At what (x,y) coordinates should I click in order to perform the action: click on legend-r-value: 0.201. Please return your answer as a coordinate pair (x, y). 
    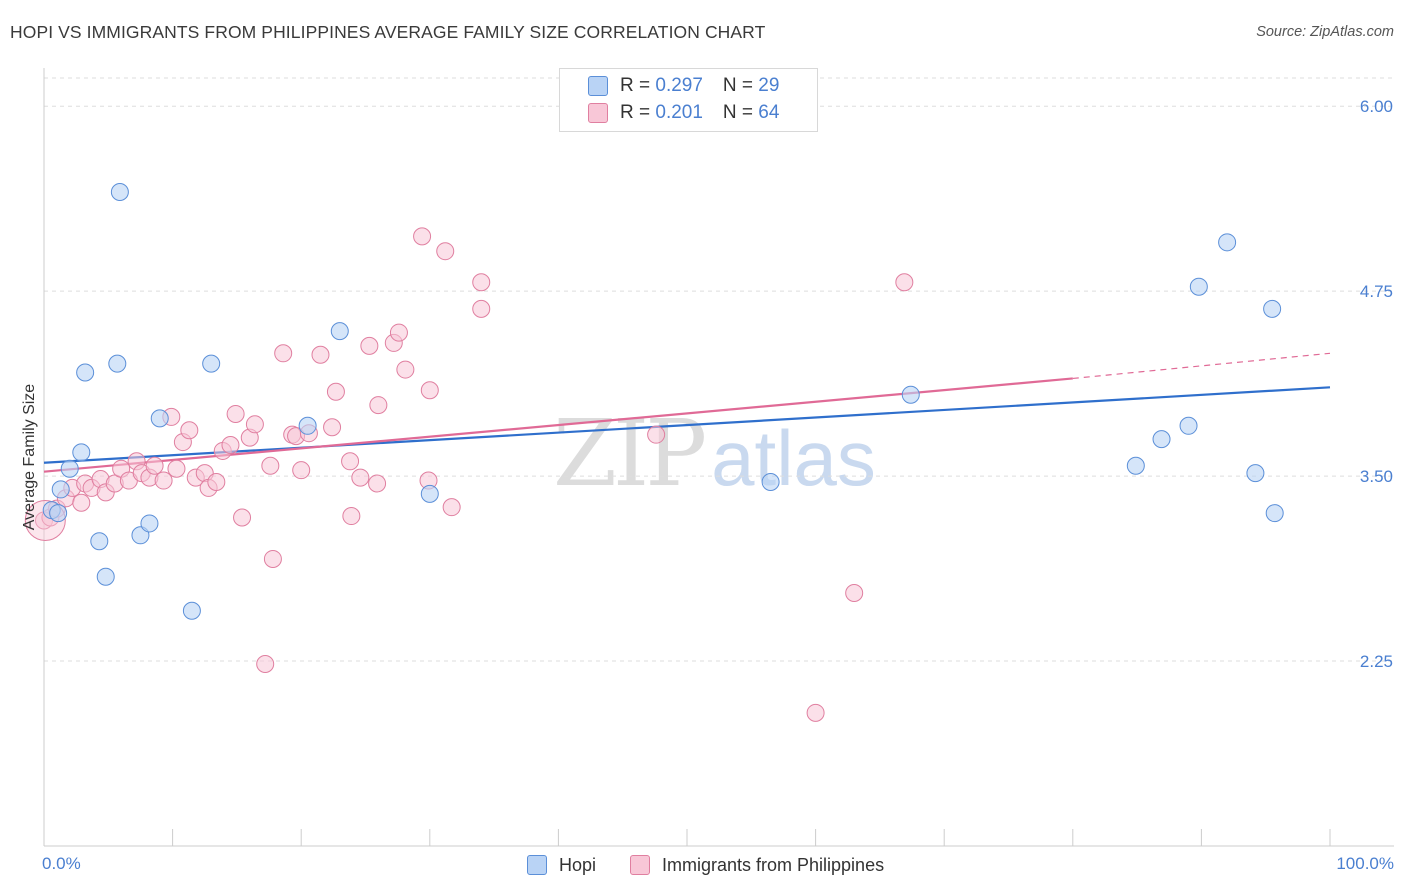
    Looking at the image, I should click on (679, 112).